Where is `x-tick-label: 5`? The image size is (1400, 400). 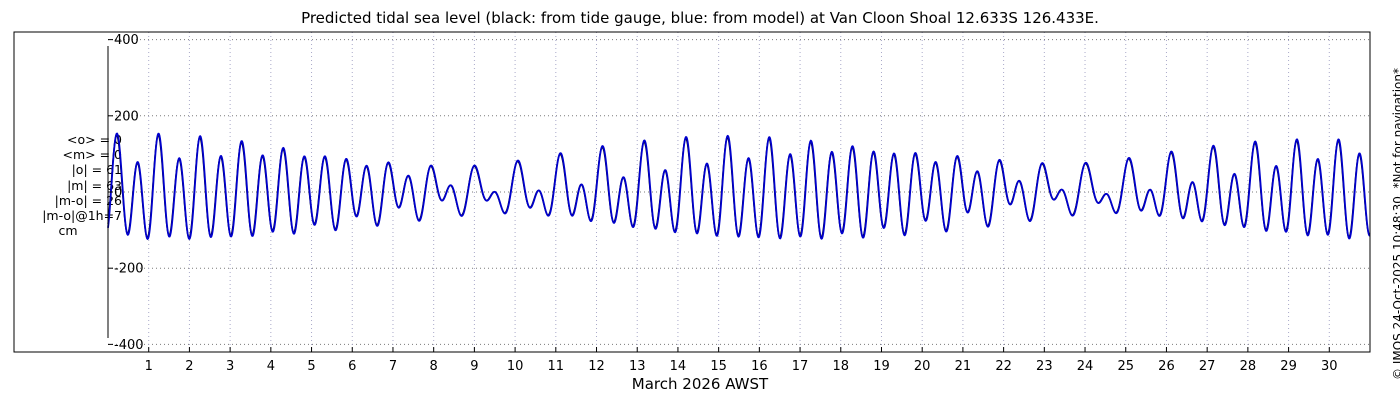
x-tick-label: 5 is located at coordinates (311, 366).